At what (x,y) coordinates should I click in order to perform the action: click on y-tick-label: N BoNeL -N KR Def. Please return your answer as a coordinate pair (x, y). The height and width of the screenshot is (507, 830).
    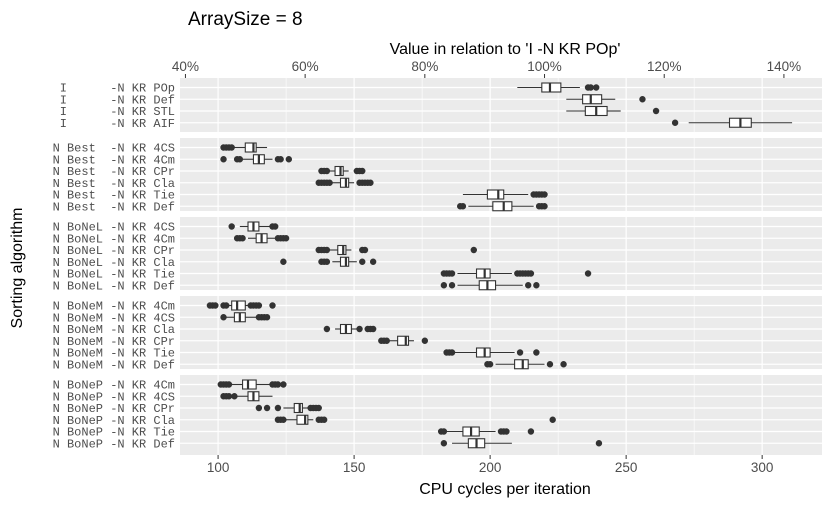
    Looking at the image, I should click on (114, 286).